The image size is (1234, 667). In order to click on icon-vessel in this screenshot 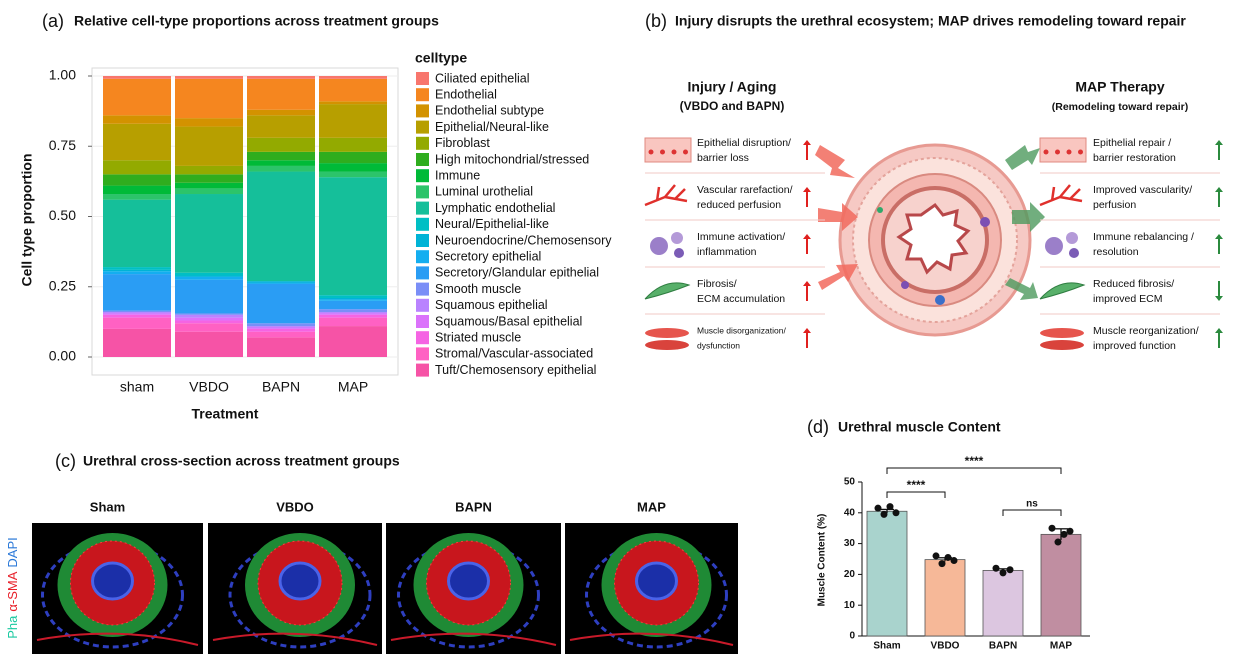, I will do `click(666, 195)`.